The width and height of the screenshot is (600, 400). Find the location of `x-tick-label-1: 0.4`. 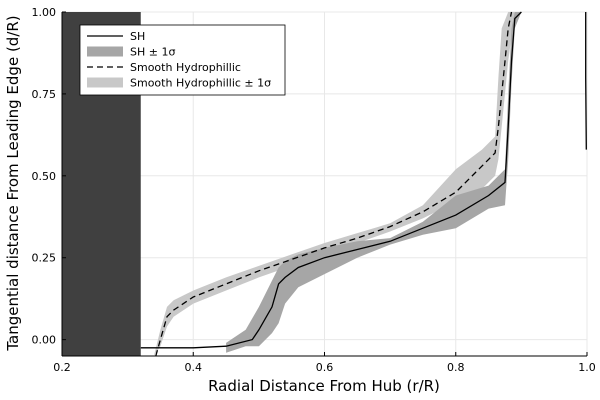

x-tick-label-1: 0.4 is located at coordinates (194, 367).